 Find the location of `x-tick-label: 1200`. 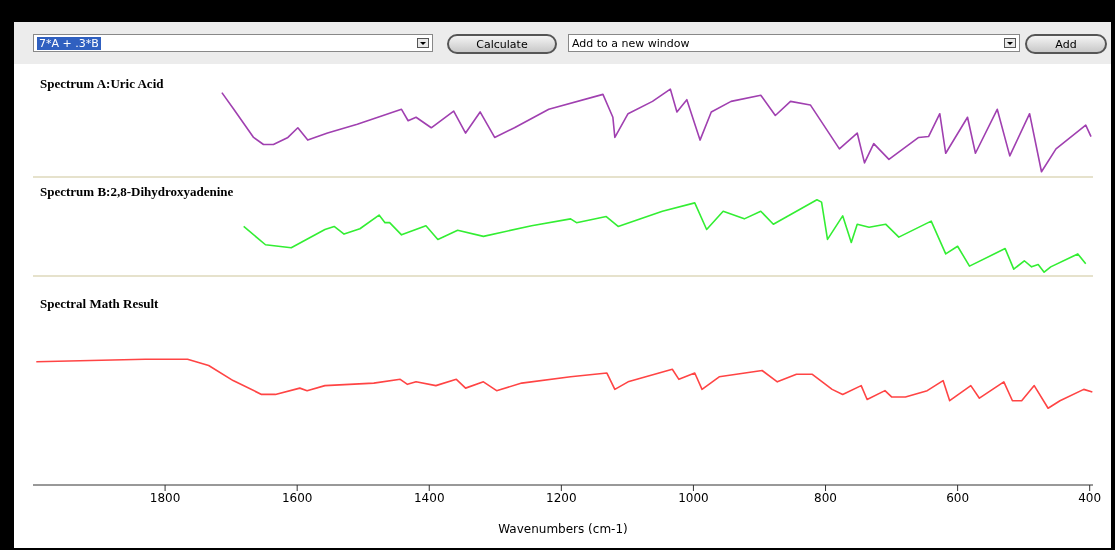

x-tick-label: 1200 is located at coordinates (561, 497).